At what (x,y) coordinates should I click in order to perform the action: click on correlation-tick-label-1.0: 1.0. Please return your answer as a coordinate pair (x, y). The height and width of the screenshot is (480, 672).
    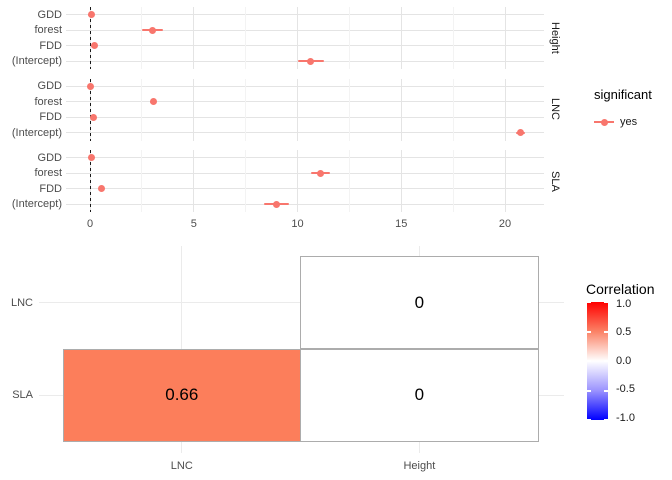
    Looking at the image, I should click on (624, 303).